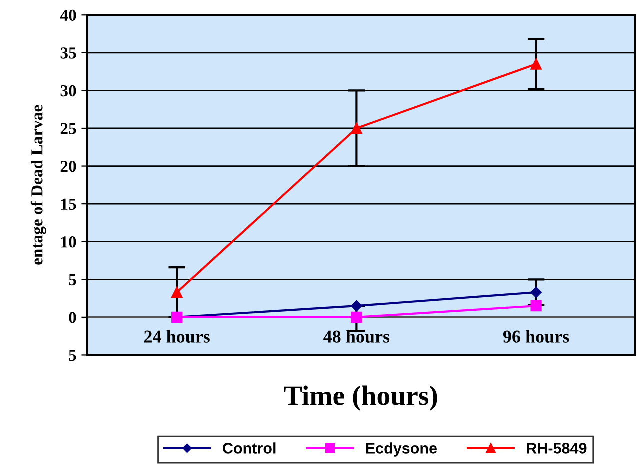 This screenshot has width=637, height=473. What do you see at coordinates (68, 53) in the screenshot?
I see `y-tick-label: 35` at bounding box center [68, 53].